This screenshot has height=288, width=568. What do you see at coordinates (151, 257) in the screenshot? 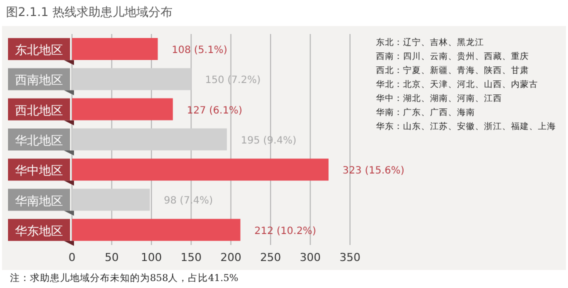
I see `x-tick-label: 100` at bounding box center [151, 257].